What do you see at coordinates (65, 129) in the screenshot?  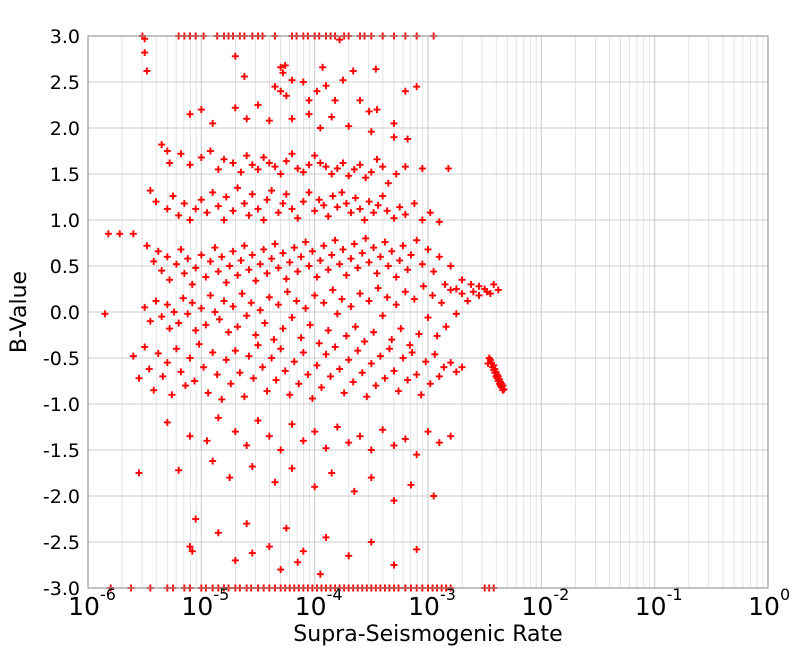 I see `y-tick-label: 2.0` at bounding box center [65, 129].